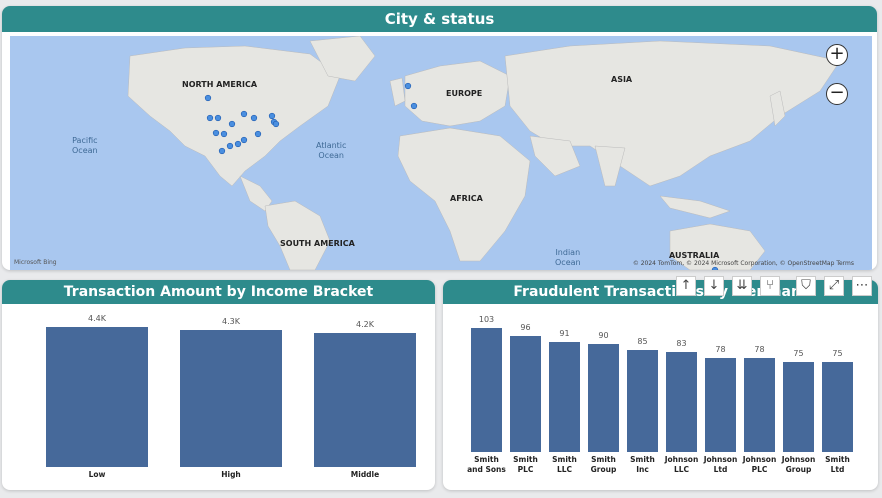 This screenshot has height=498, width=882. What do you see at coordinates (564, 334) in the screenshot?
I see `data-label: 91` at bounding box center [564, 334].